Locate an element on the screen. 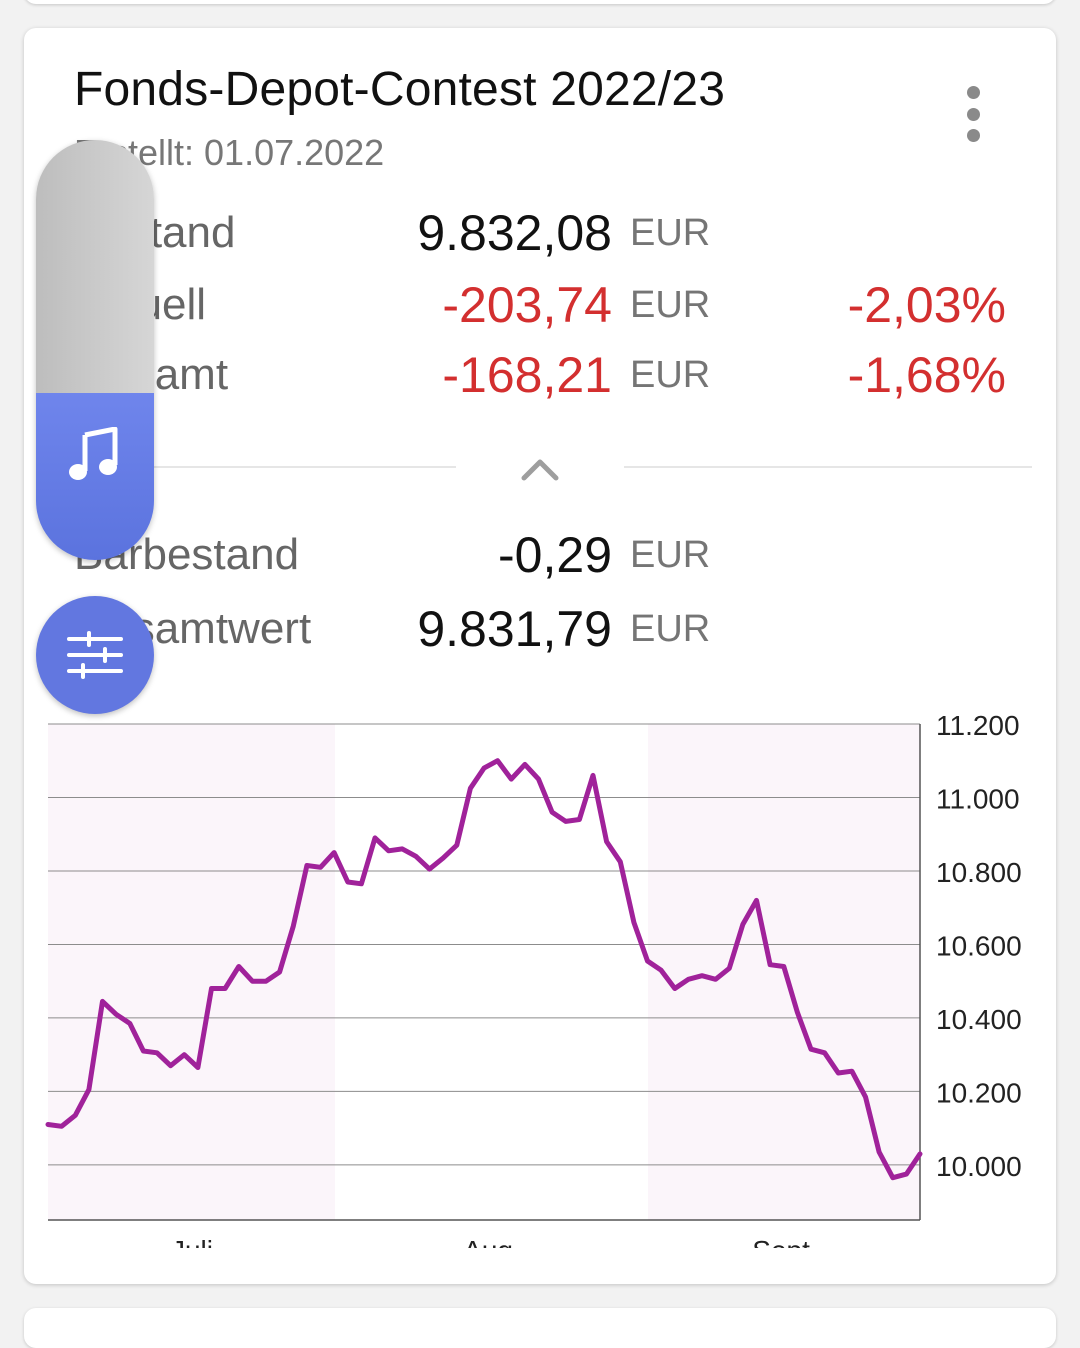 The image size is (1080, 1348). y-tick-label: 10.400 is located at coordinates (979, 1019).